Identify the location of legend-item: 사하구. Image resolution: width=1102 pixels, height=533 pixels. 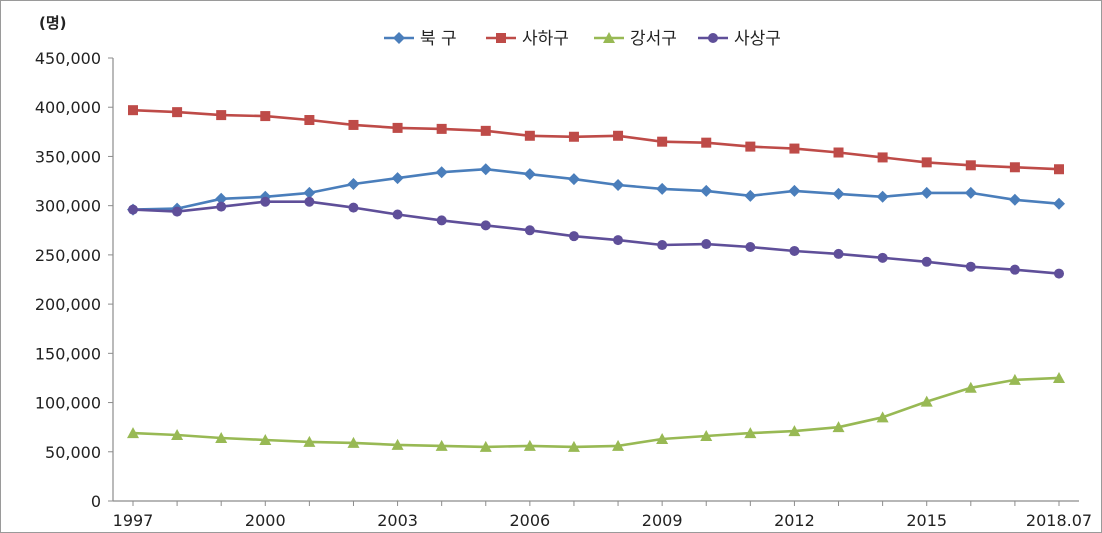
(527, 39).